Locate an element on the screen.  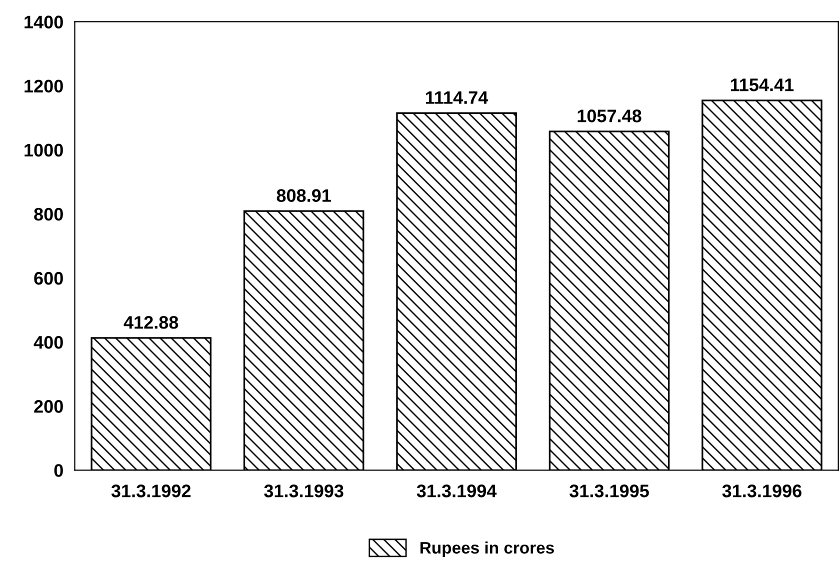
y-tick-label: 600 is located at coordinates (48, 278).